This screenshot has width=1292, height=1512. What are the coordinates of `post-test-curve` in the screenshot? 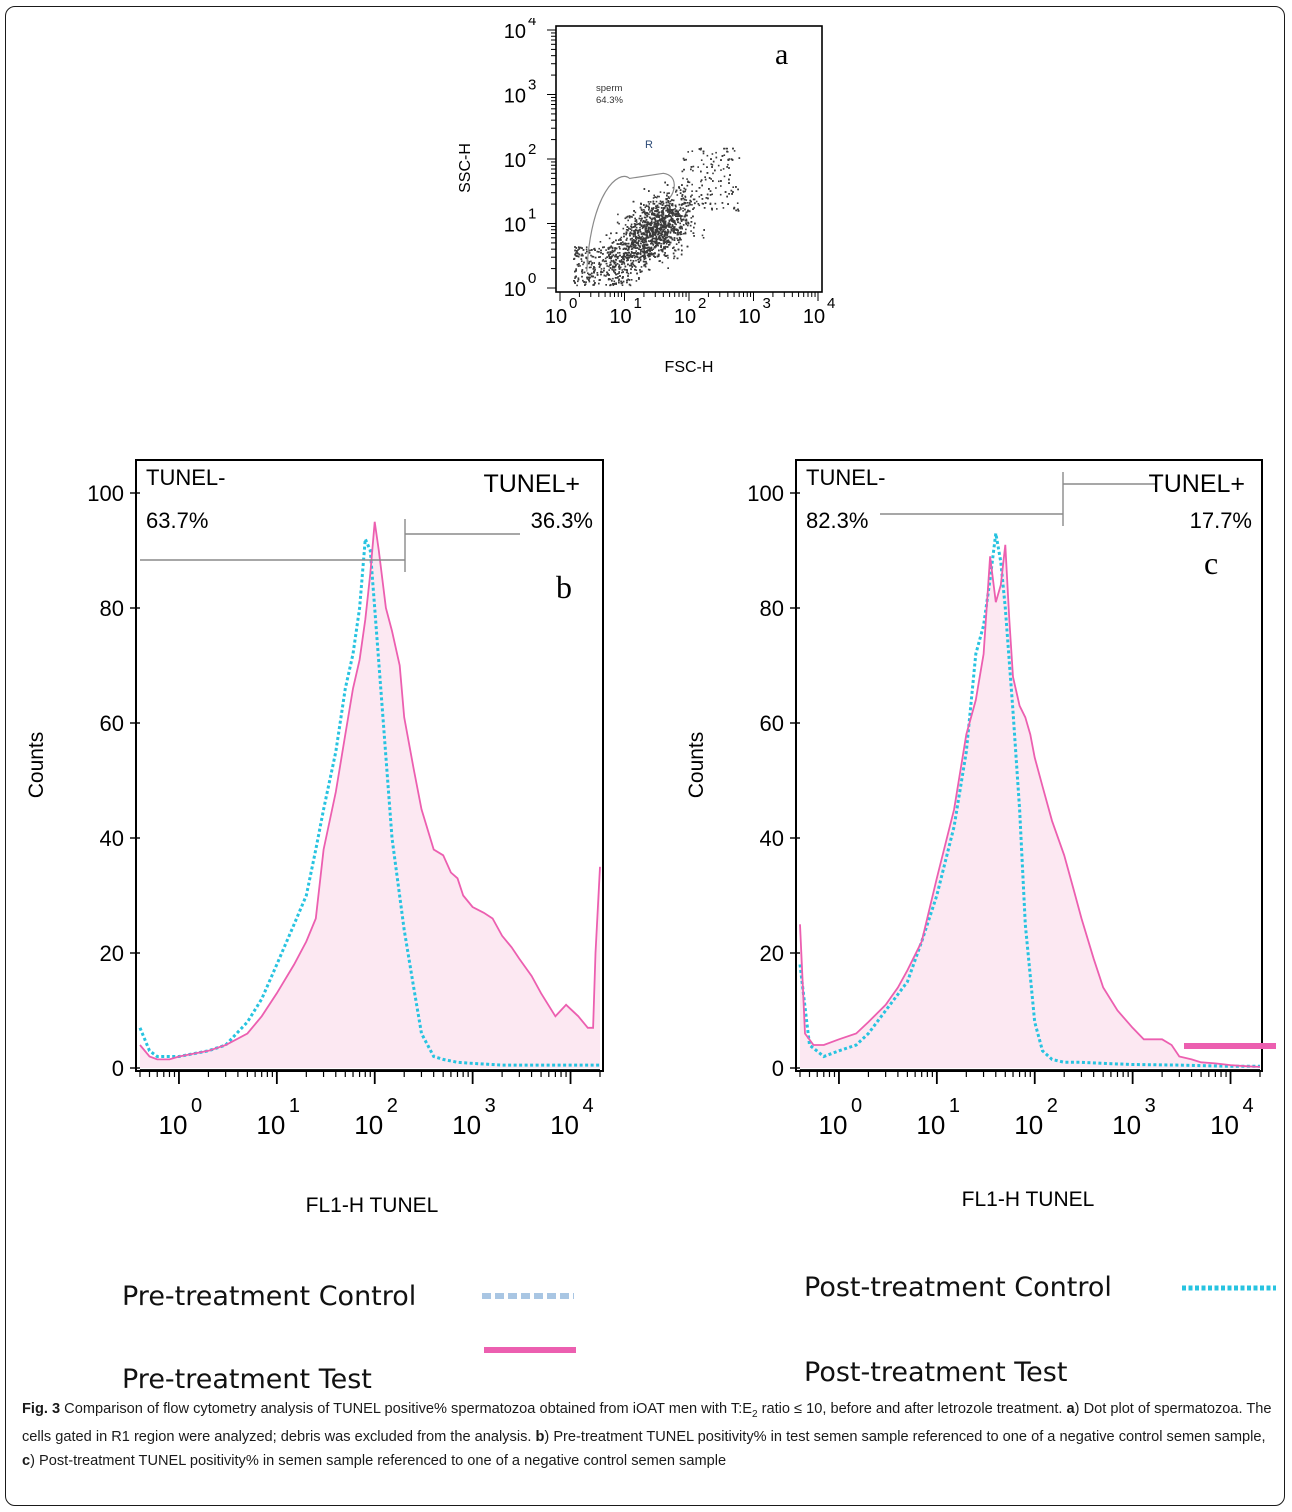 It's located at (1030, 806).